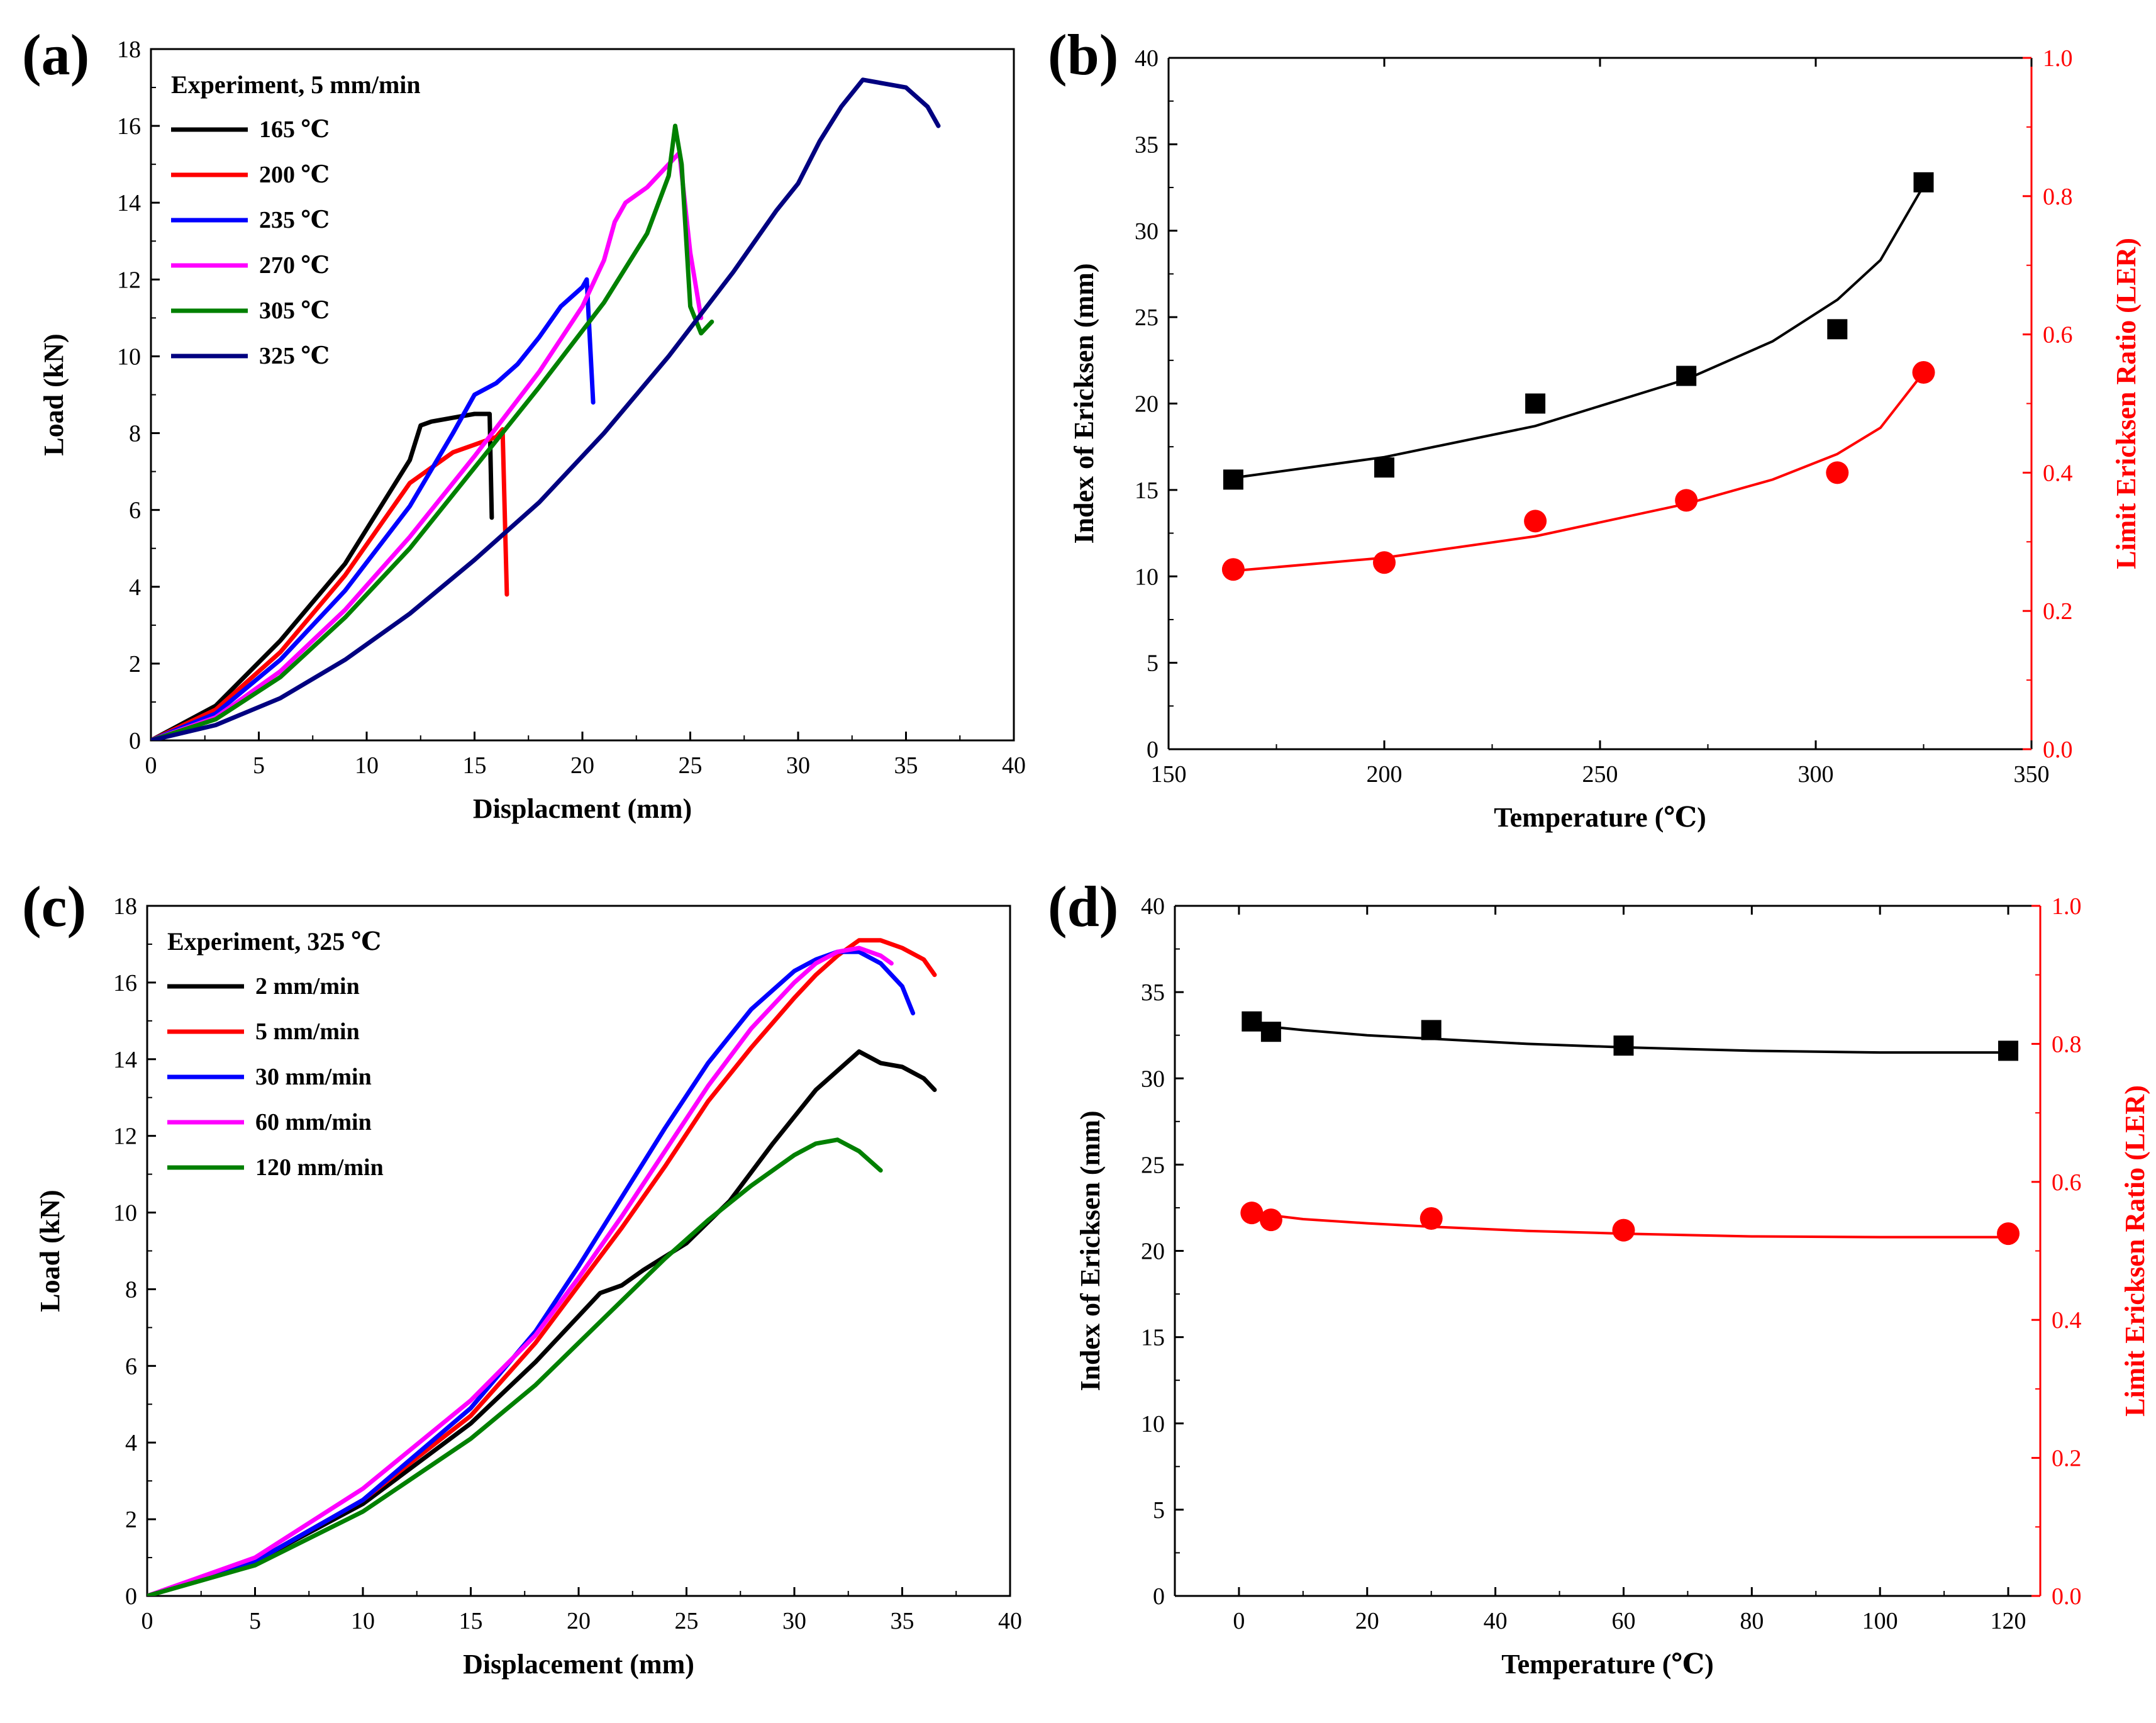 The image size is (2156, 1723). What do you see at coordinates (54, 906) in the screenshot?
I see `panel-label: (c)` at bounding box center [54, 906].